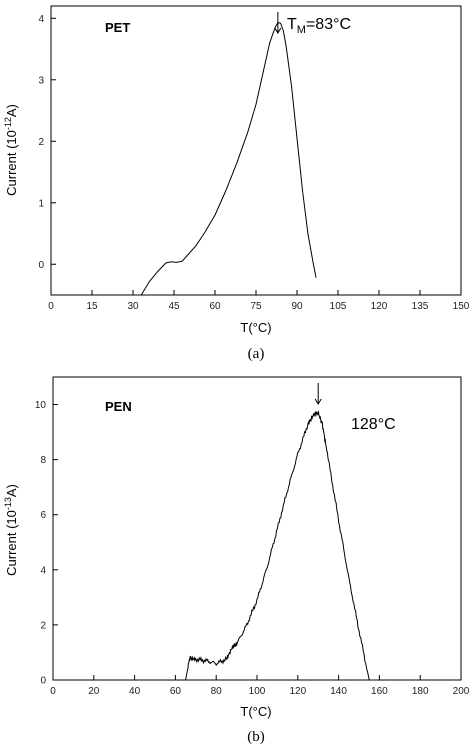  I want to click on x-axis-label-pen: T(°C), so click(255, 711).